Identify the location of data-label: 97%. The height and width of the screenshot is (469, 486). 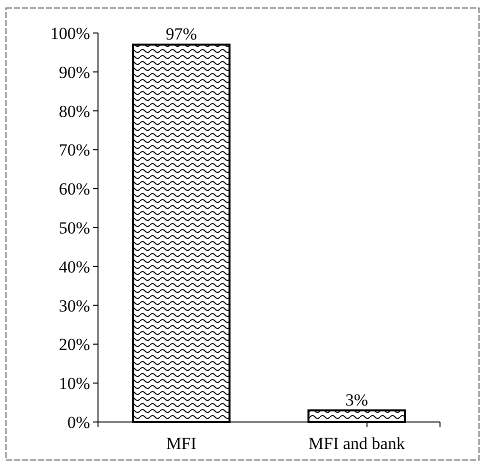
(181, 34).